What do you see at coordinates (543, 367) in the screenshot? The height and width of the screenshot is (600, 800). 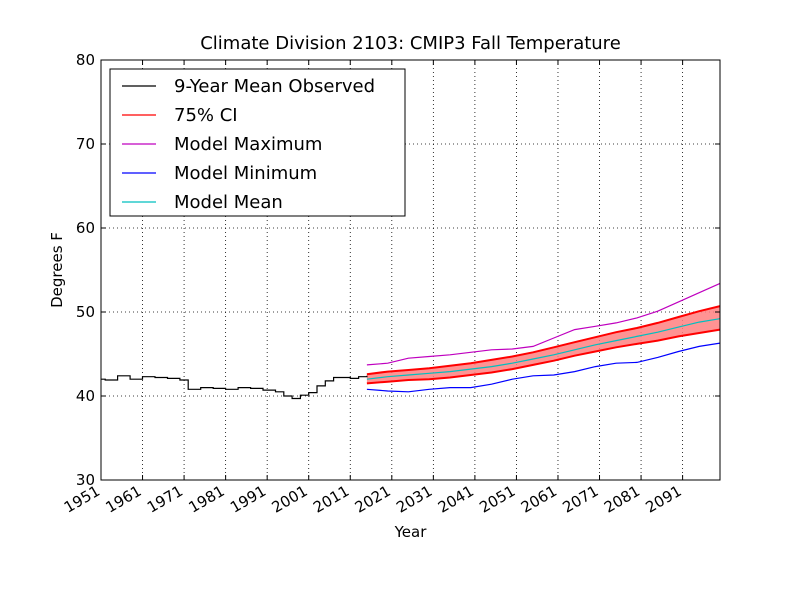 I see `series-line-model-minimum` at bounding box center [543, 367].